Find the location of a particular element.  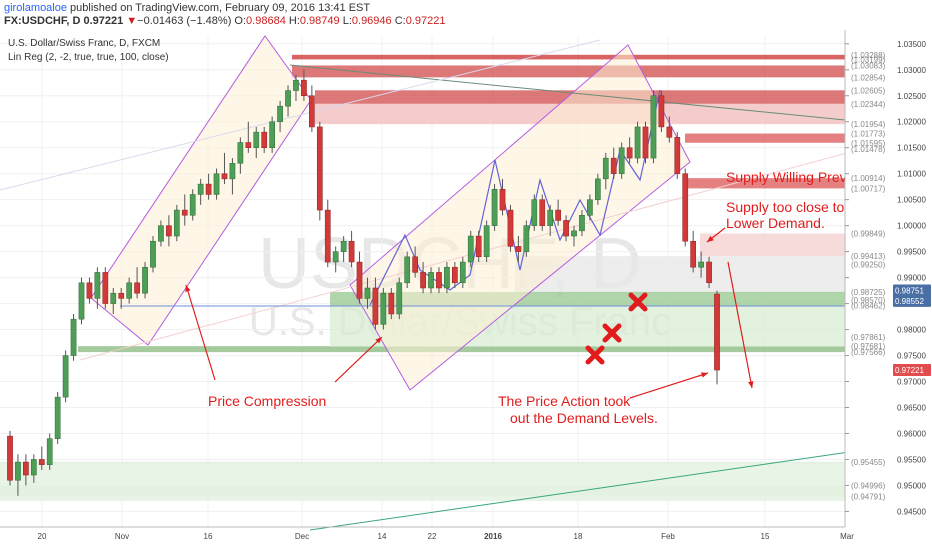

time-tick-label: Nov is located at coordinates (122, 536).